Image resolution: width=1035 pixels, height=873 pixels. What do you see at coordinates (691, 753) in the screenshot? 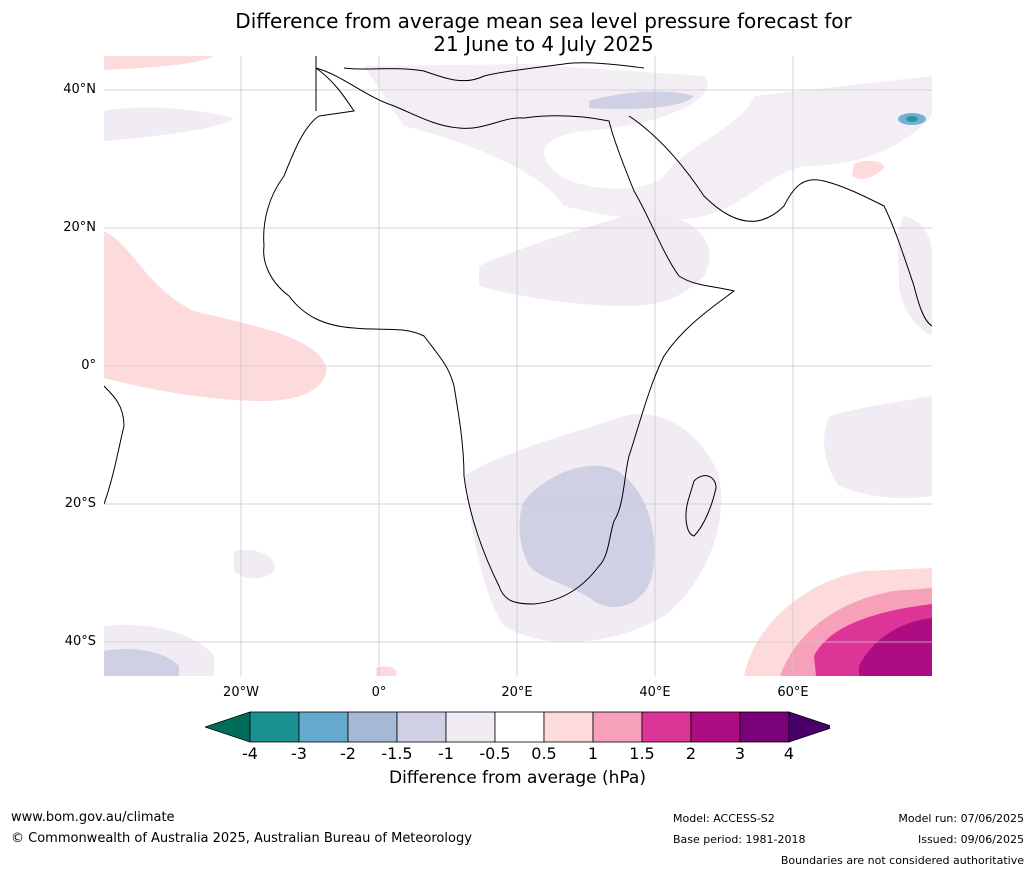
I see `colorbar-tick-label: 2` at bounding box center [691, 753].